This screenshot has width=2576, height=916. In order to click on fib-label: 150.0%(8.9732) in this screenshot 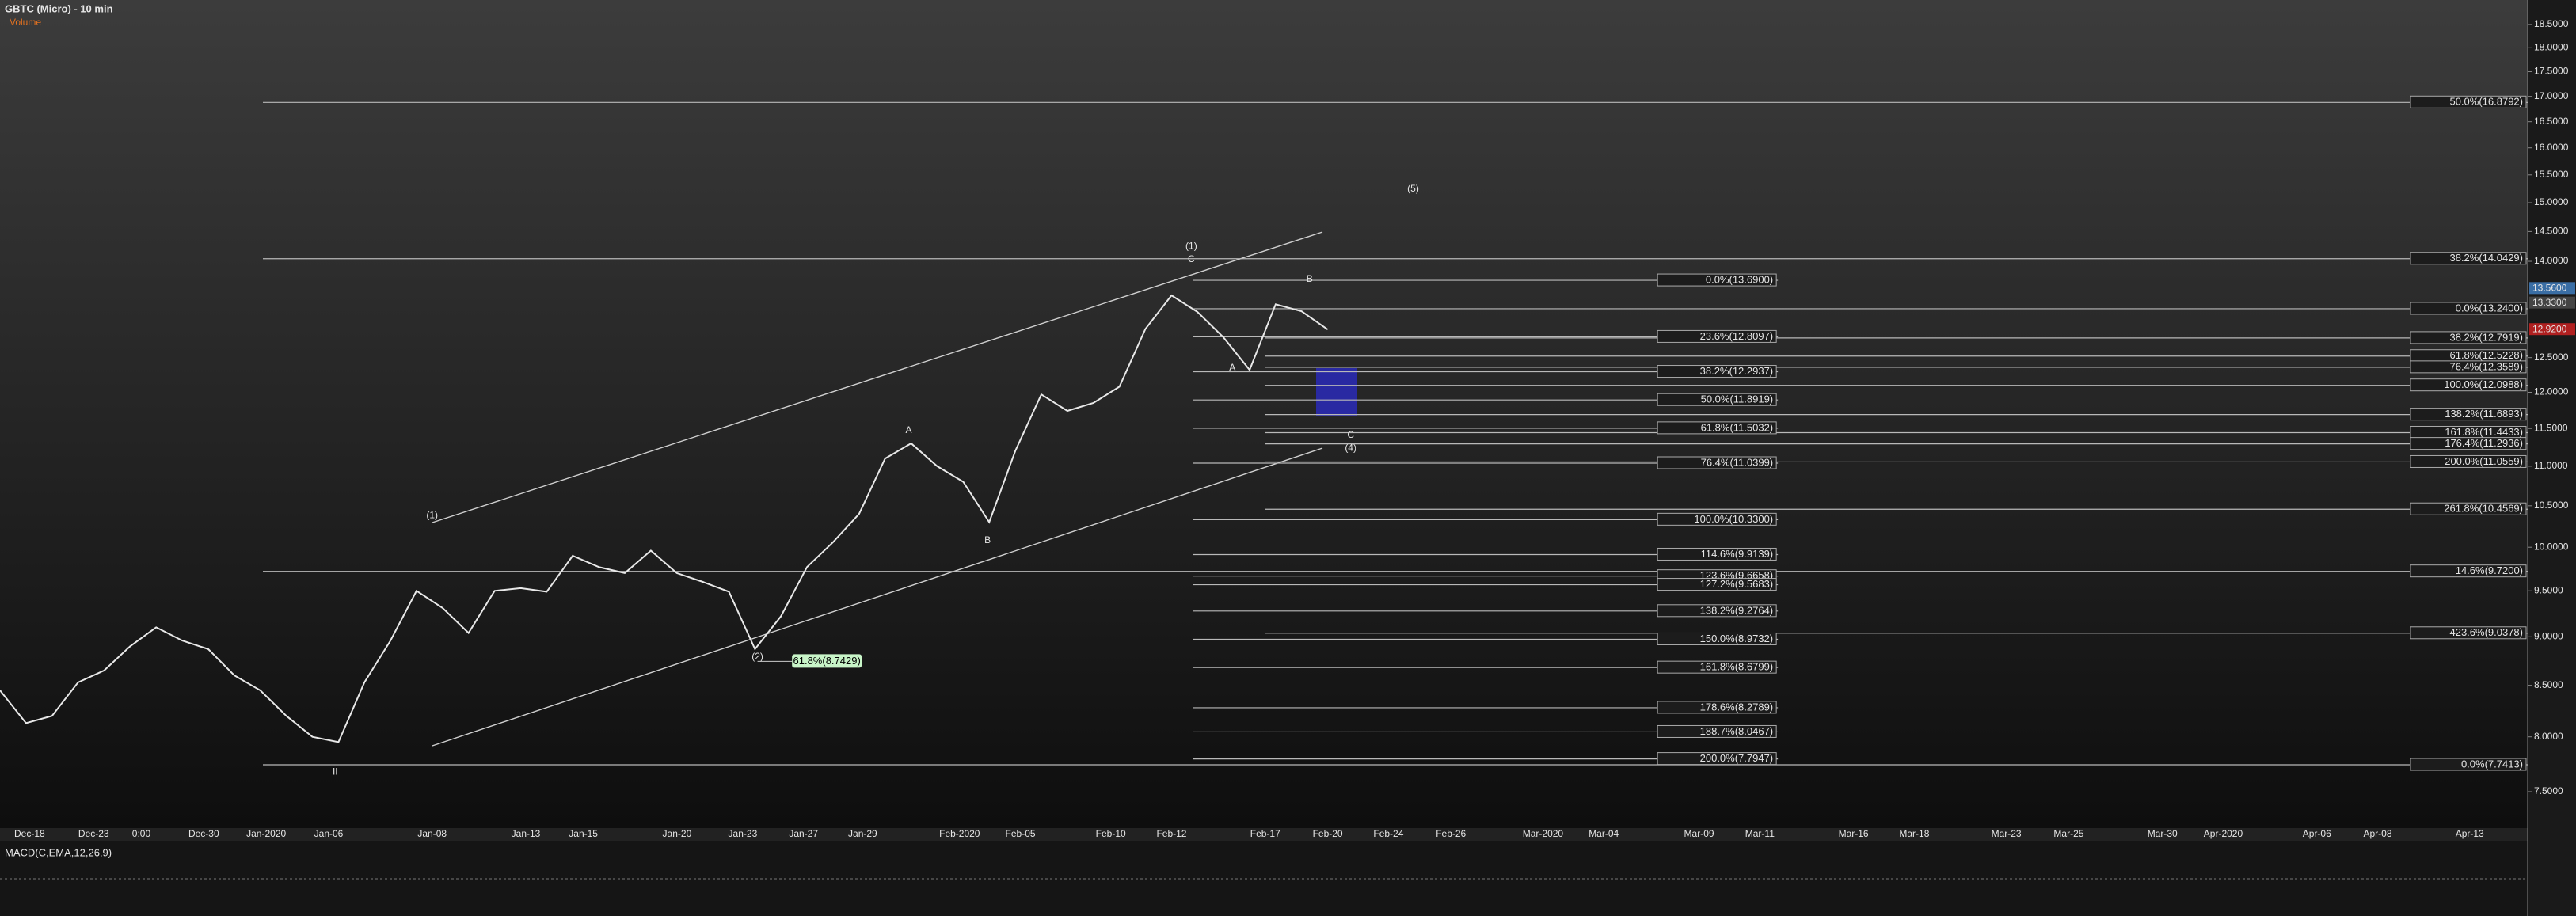, I will do `click(1737, 638)`.